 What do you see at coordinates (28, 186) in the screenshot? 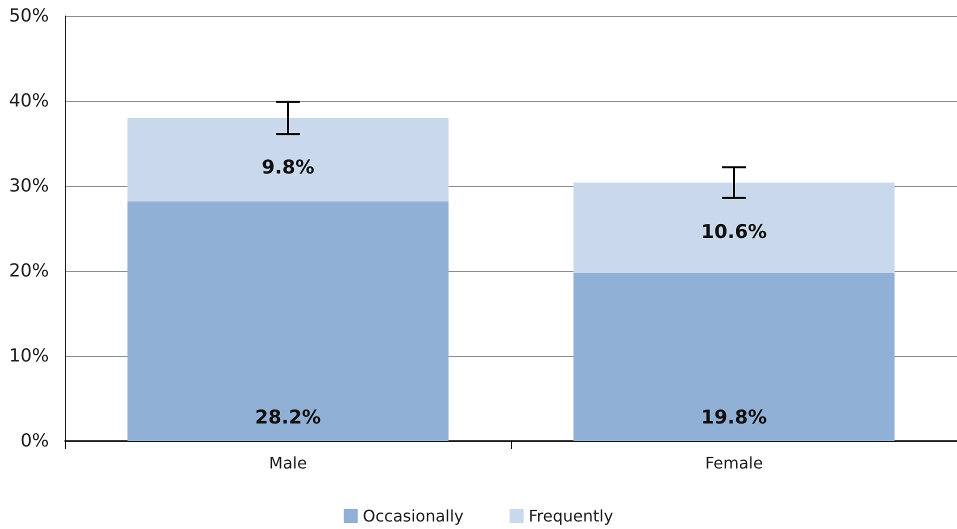
I see `y-tick-label: 30%` at bounding box center [28, 186].